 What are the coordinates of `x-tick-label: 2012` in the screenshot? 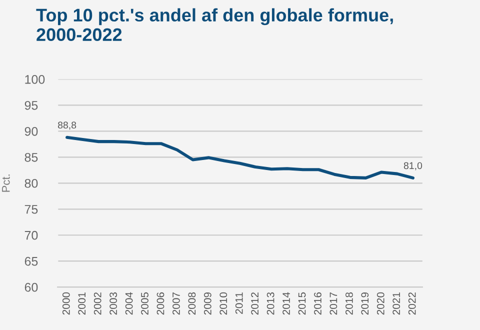 It's located at (255, 303).